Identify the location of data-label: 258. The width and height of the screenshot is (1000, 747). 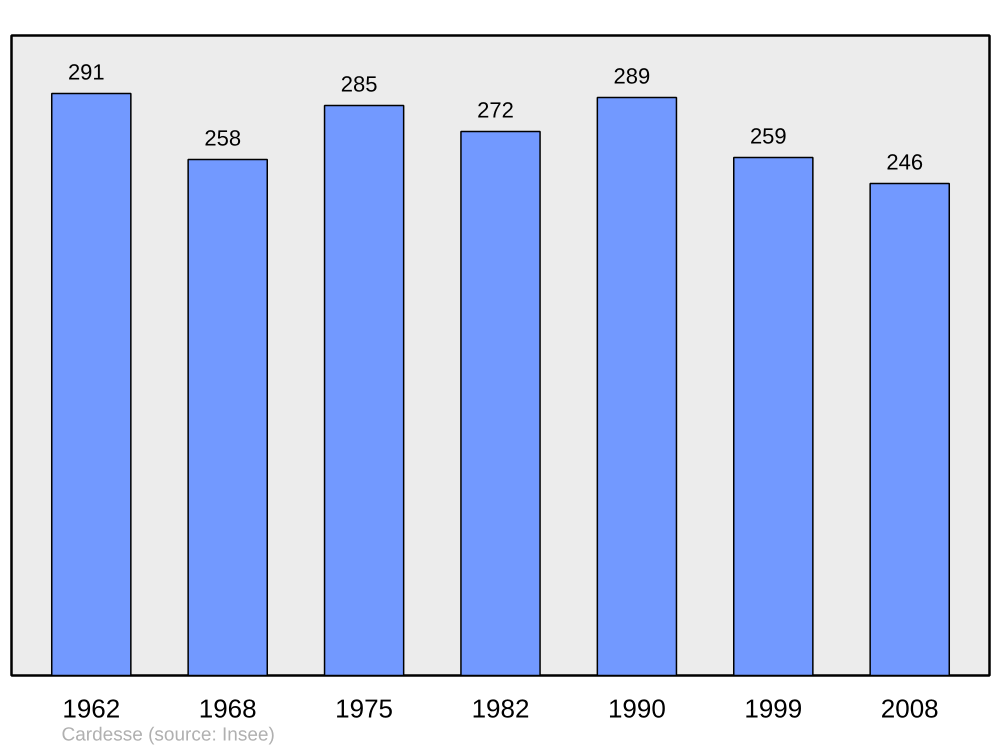
(223, 138).